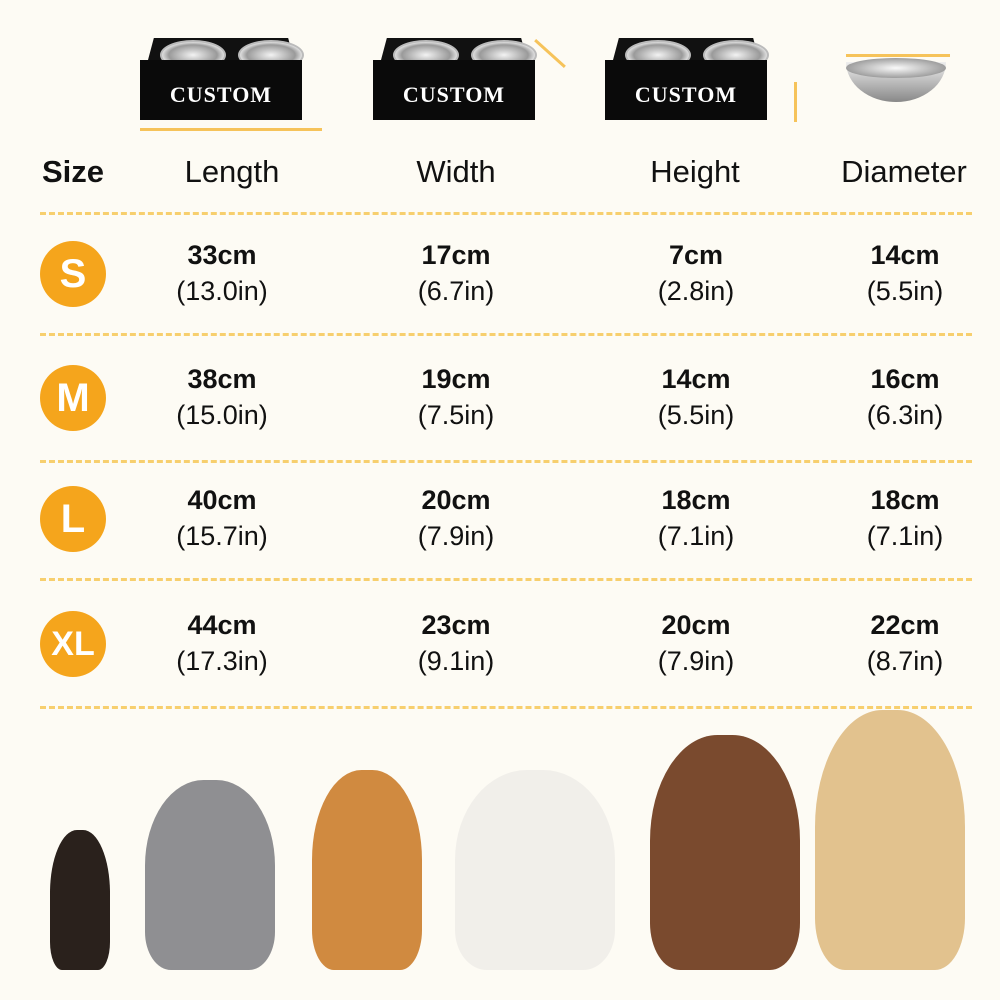  Describe the element at coordinates (696, 273) in the screenshot. I see `table-cell: 7cm (2.8in)` at that location.